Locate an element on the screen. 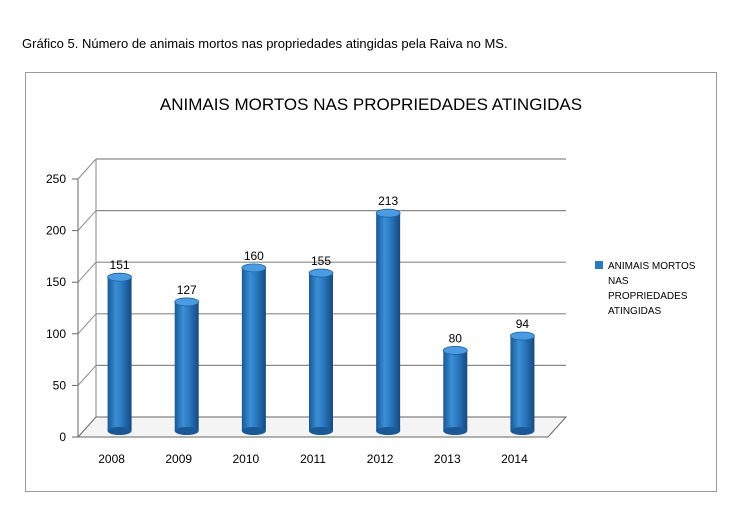 This screenshot has height=524, width=746. y-tick-label: 250 is located at coordinates (56, 179).